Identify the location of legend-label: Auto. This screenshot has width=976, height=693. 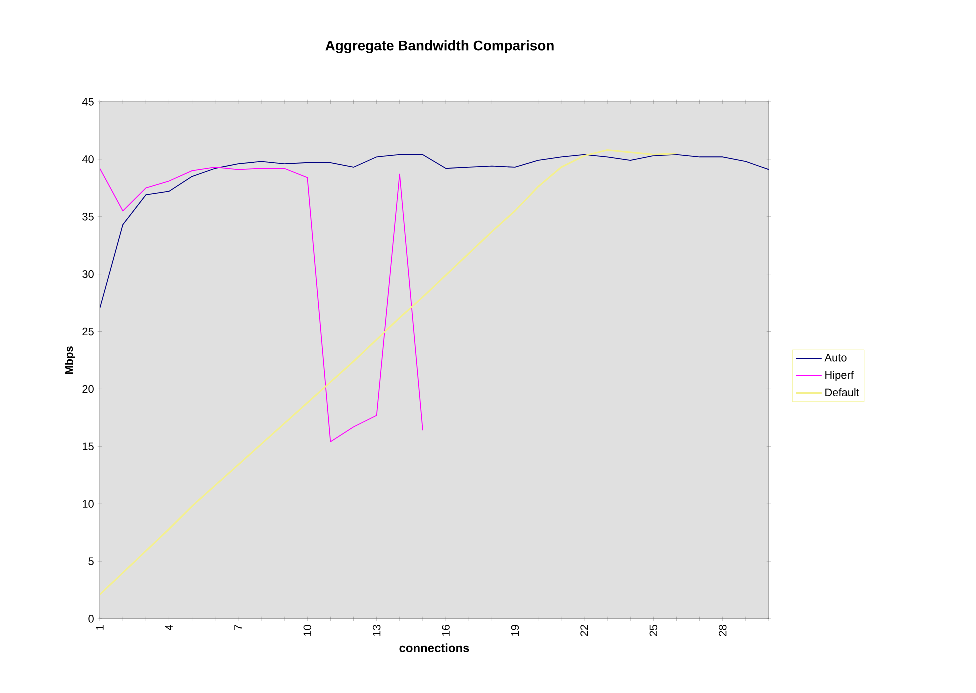
(835, 358).